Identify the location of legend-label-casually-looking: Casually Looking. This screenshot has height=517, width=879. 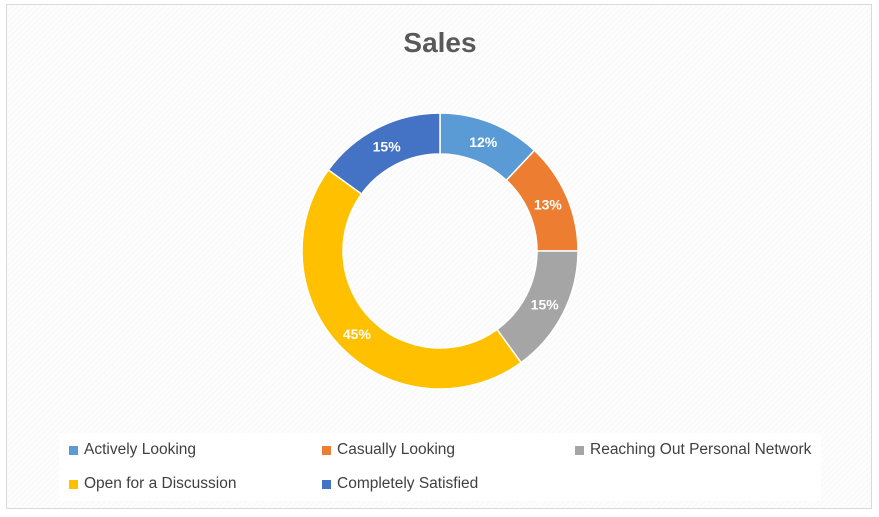
(396, 449).